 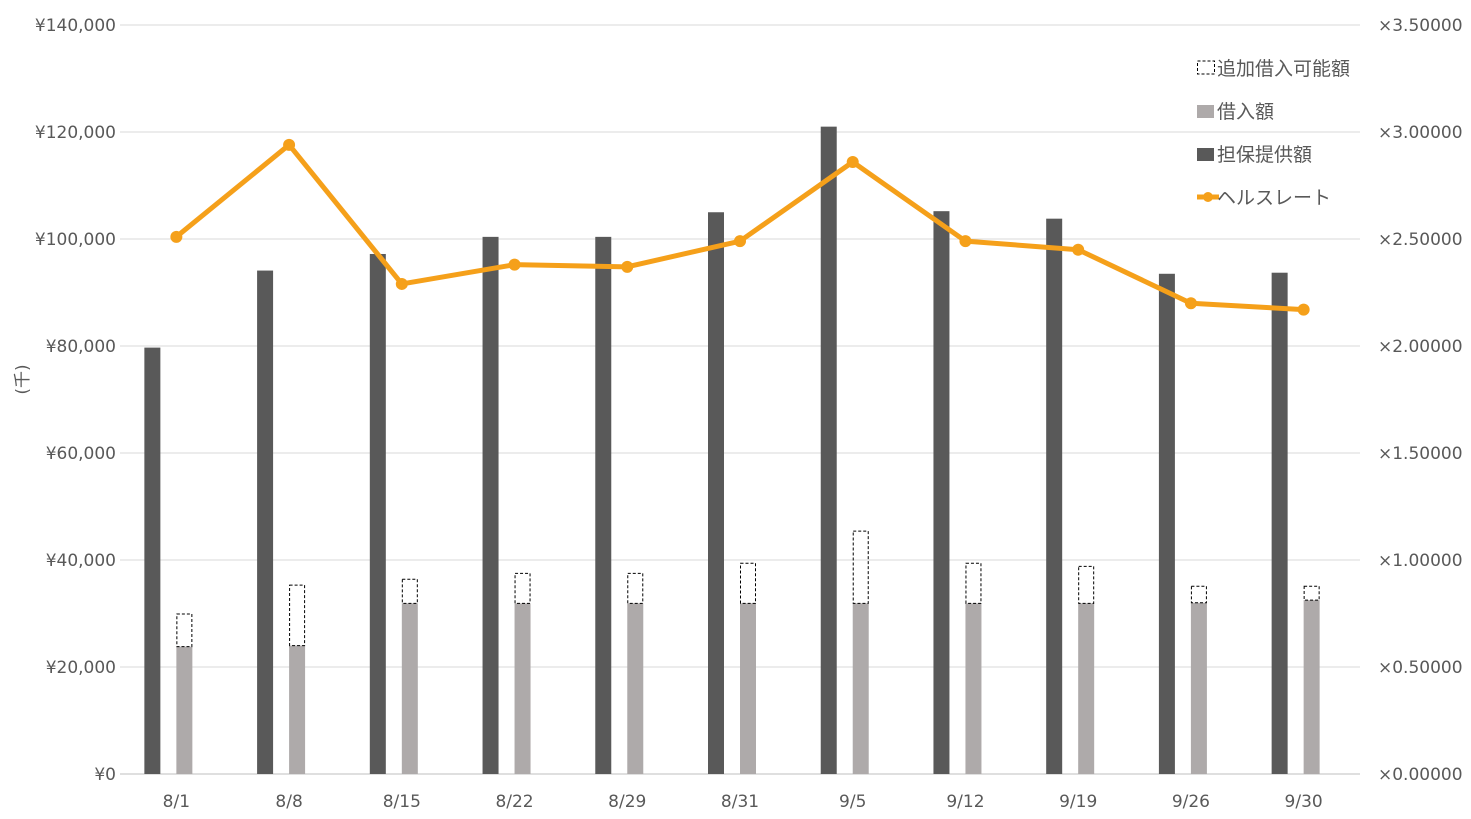 What do you see at coordinates (1245, 112) in the screenshot?
I see `legend-label: 借入額` at bounding box center [1245, 112].